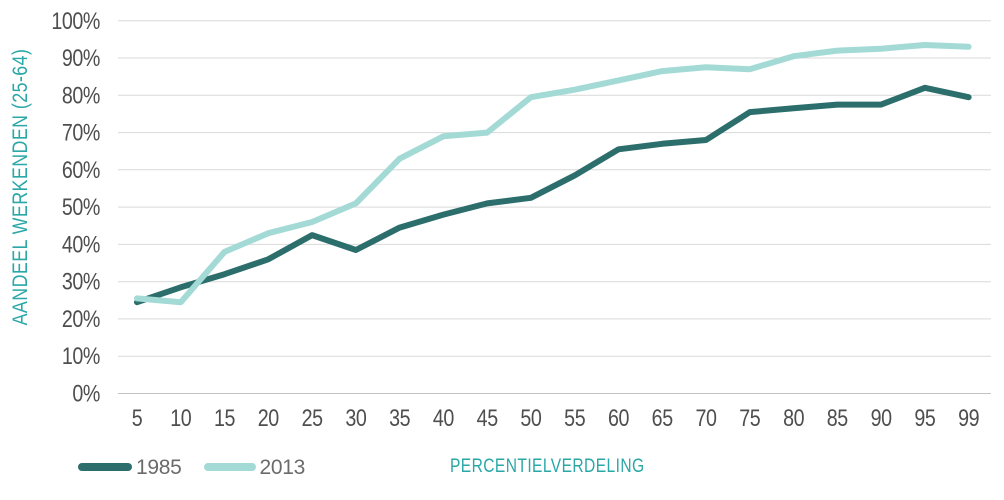 This screenshot has height=500, width=1004. What do you see at coordinates (547, 466) in the screenshot?
I see `x-axis-title: PERCENTIELVERDELING` at bounding box center [547, 466].